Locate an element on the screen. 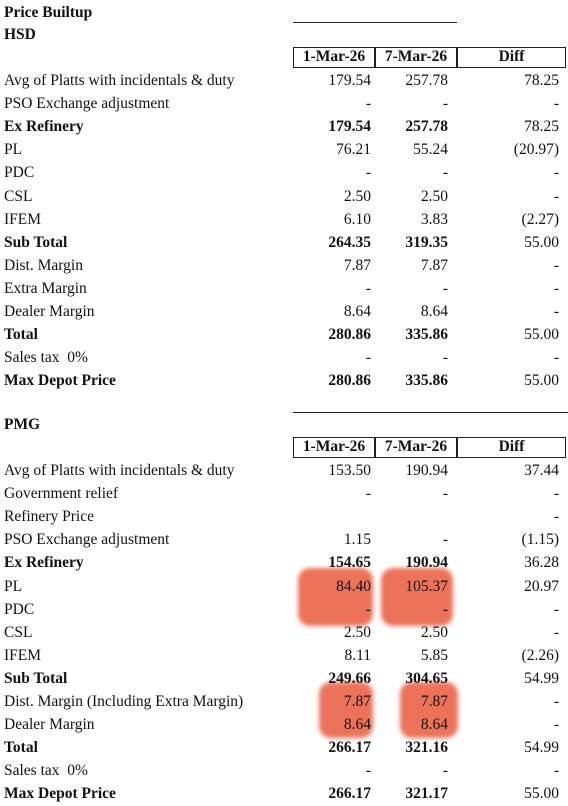 The height and width of the screenshot is (806, 568). cell-value: (1.15) is located at coordinates (540, 540).